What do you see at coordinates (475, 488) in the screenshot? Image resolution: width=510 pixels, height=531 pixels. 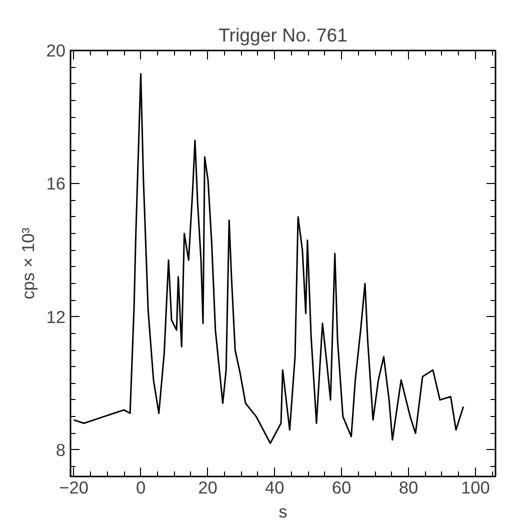 I see `x-tick-label: 100` at bounding box center [475, 488].